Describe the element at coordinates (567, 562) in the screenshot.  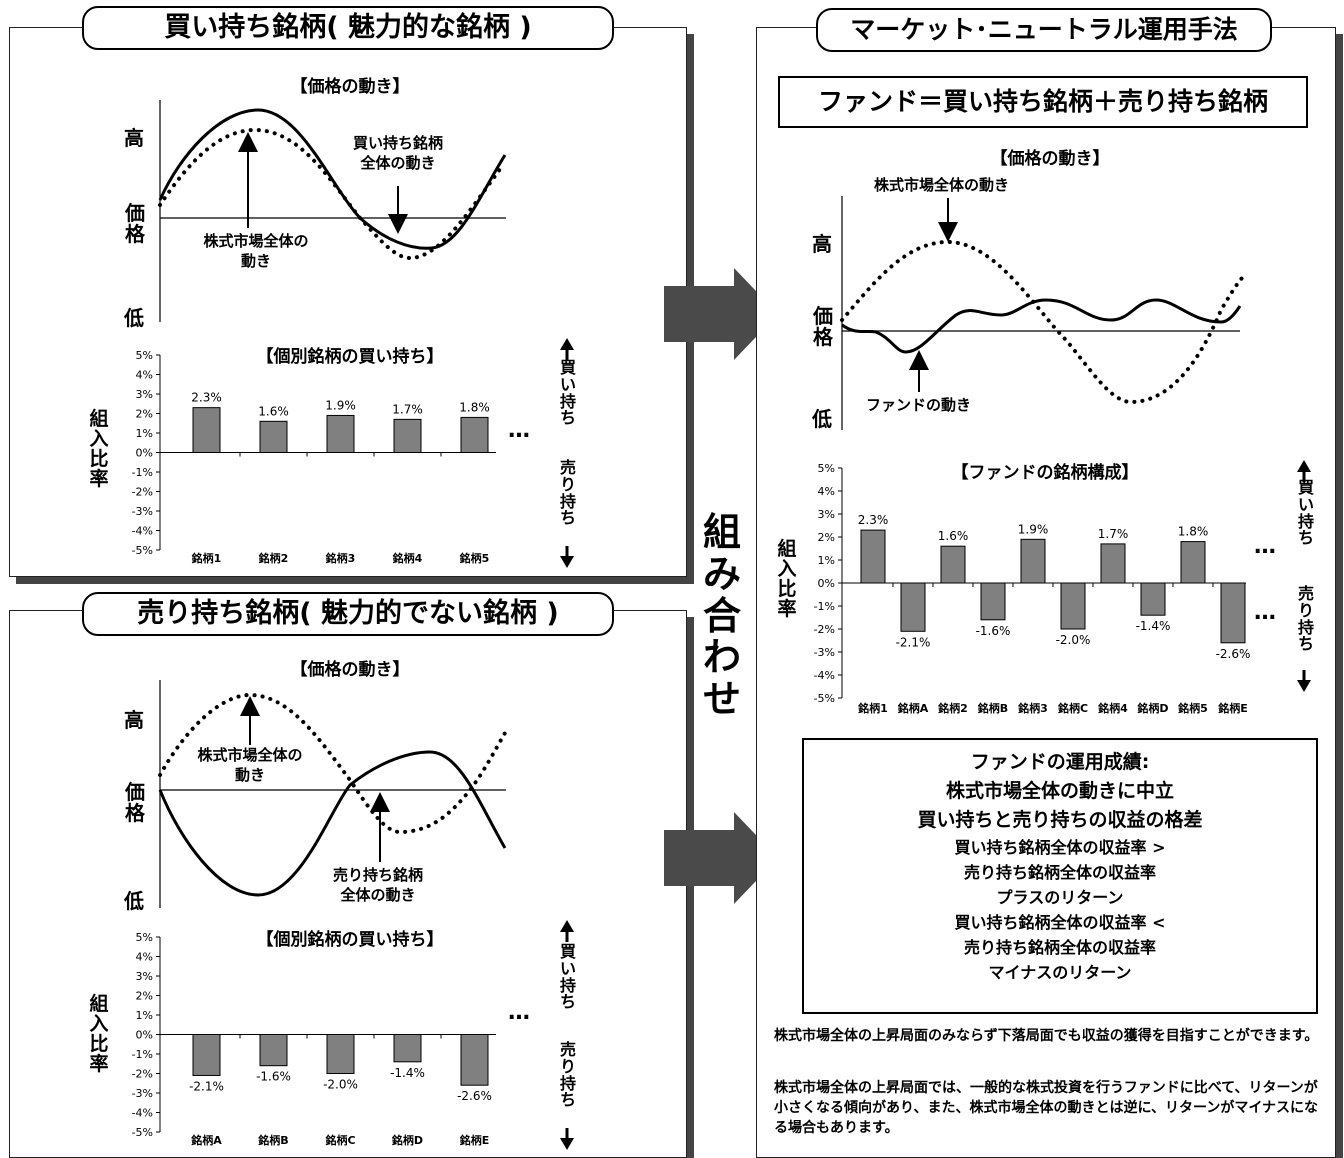
I see `down-arrow-icon` at that location.